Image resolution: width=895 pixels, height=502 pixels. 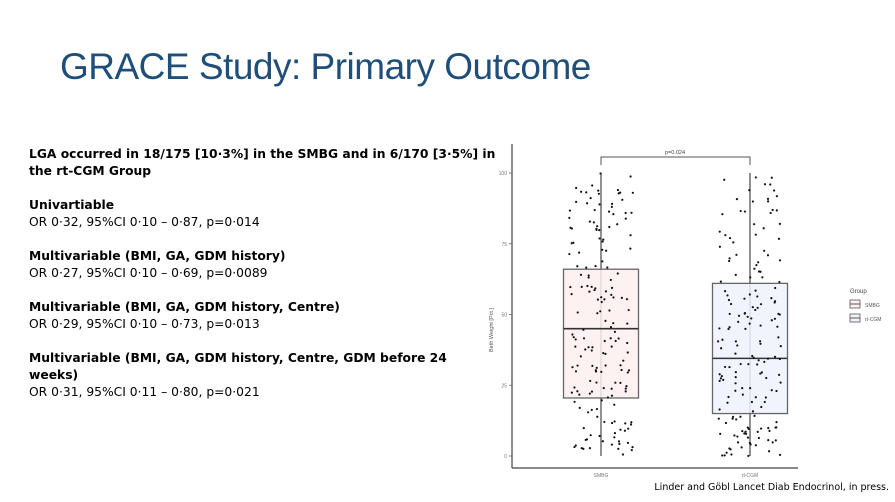 What do you see at coordinates (750, 348) in the screenshot?
I see `box-rtcgm` at bounding box center [750, 348].